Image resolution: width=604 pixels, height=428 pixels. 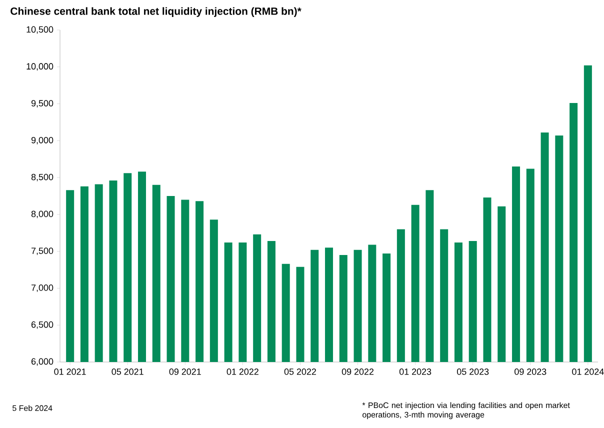 What do you see at coordinates (43, 325) in the screenshot?
I see `y-tick-label: 6,500` at bounding box center [43, 325].